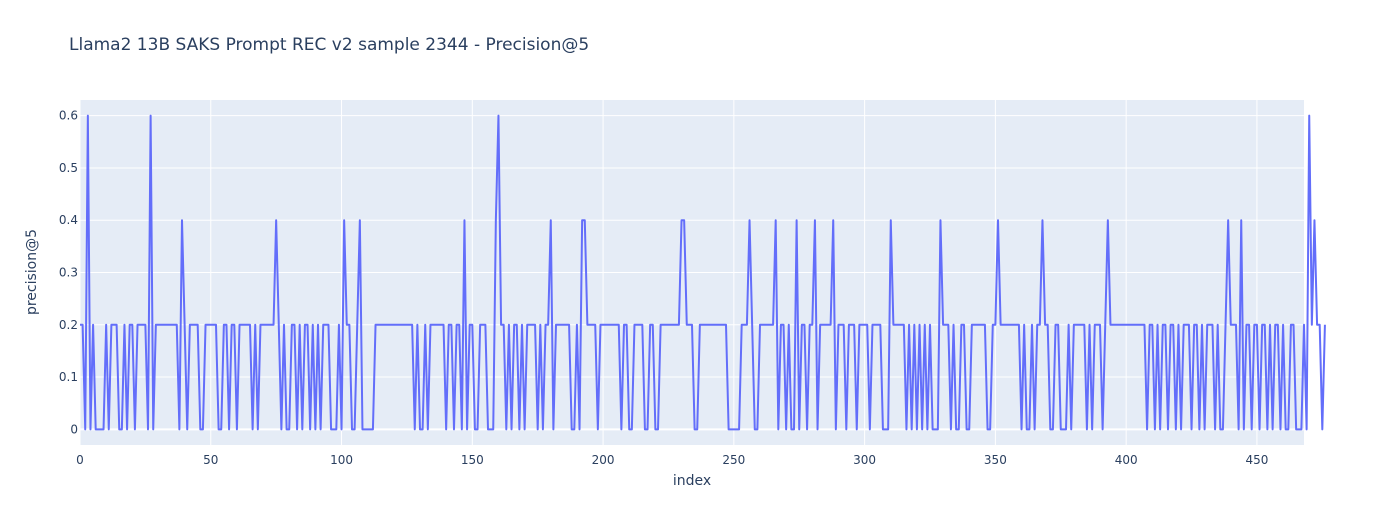 This screenshot has width=1384, height=525. Describe the element at coordinates (32, 272) in the screenshot. I see `y-axis-title: precision@5` at that location.